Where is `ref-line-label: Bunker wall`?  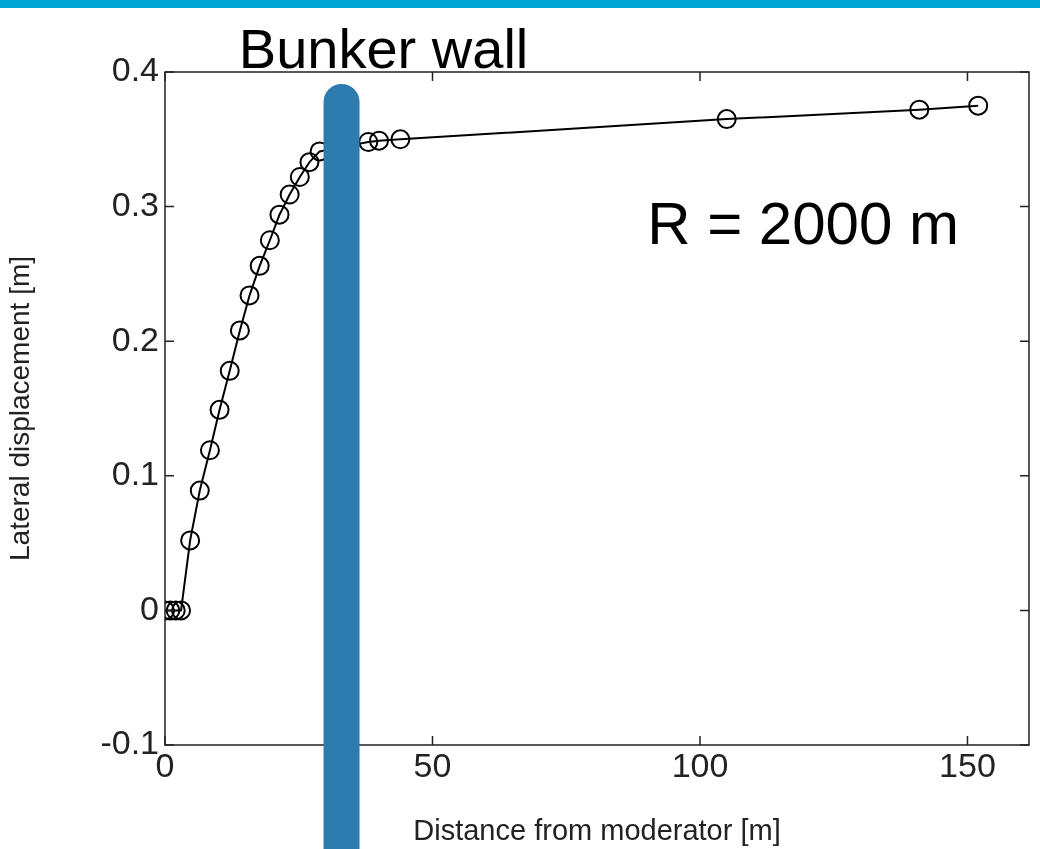 ref-line-label: Bunker wall is located at coordinates (383, 48).